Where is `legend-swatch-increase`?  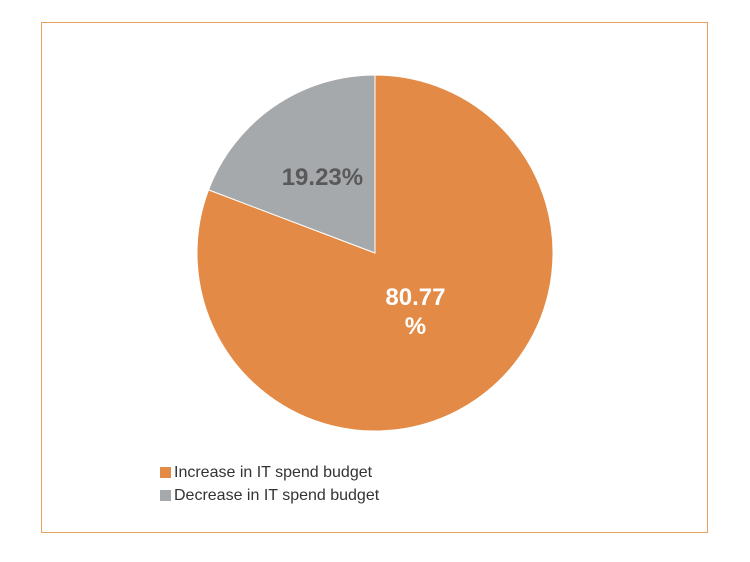
legend-swatch-increase is located at coordinates (165, 472).